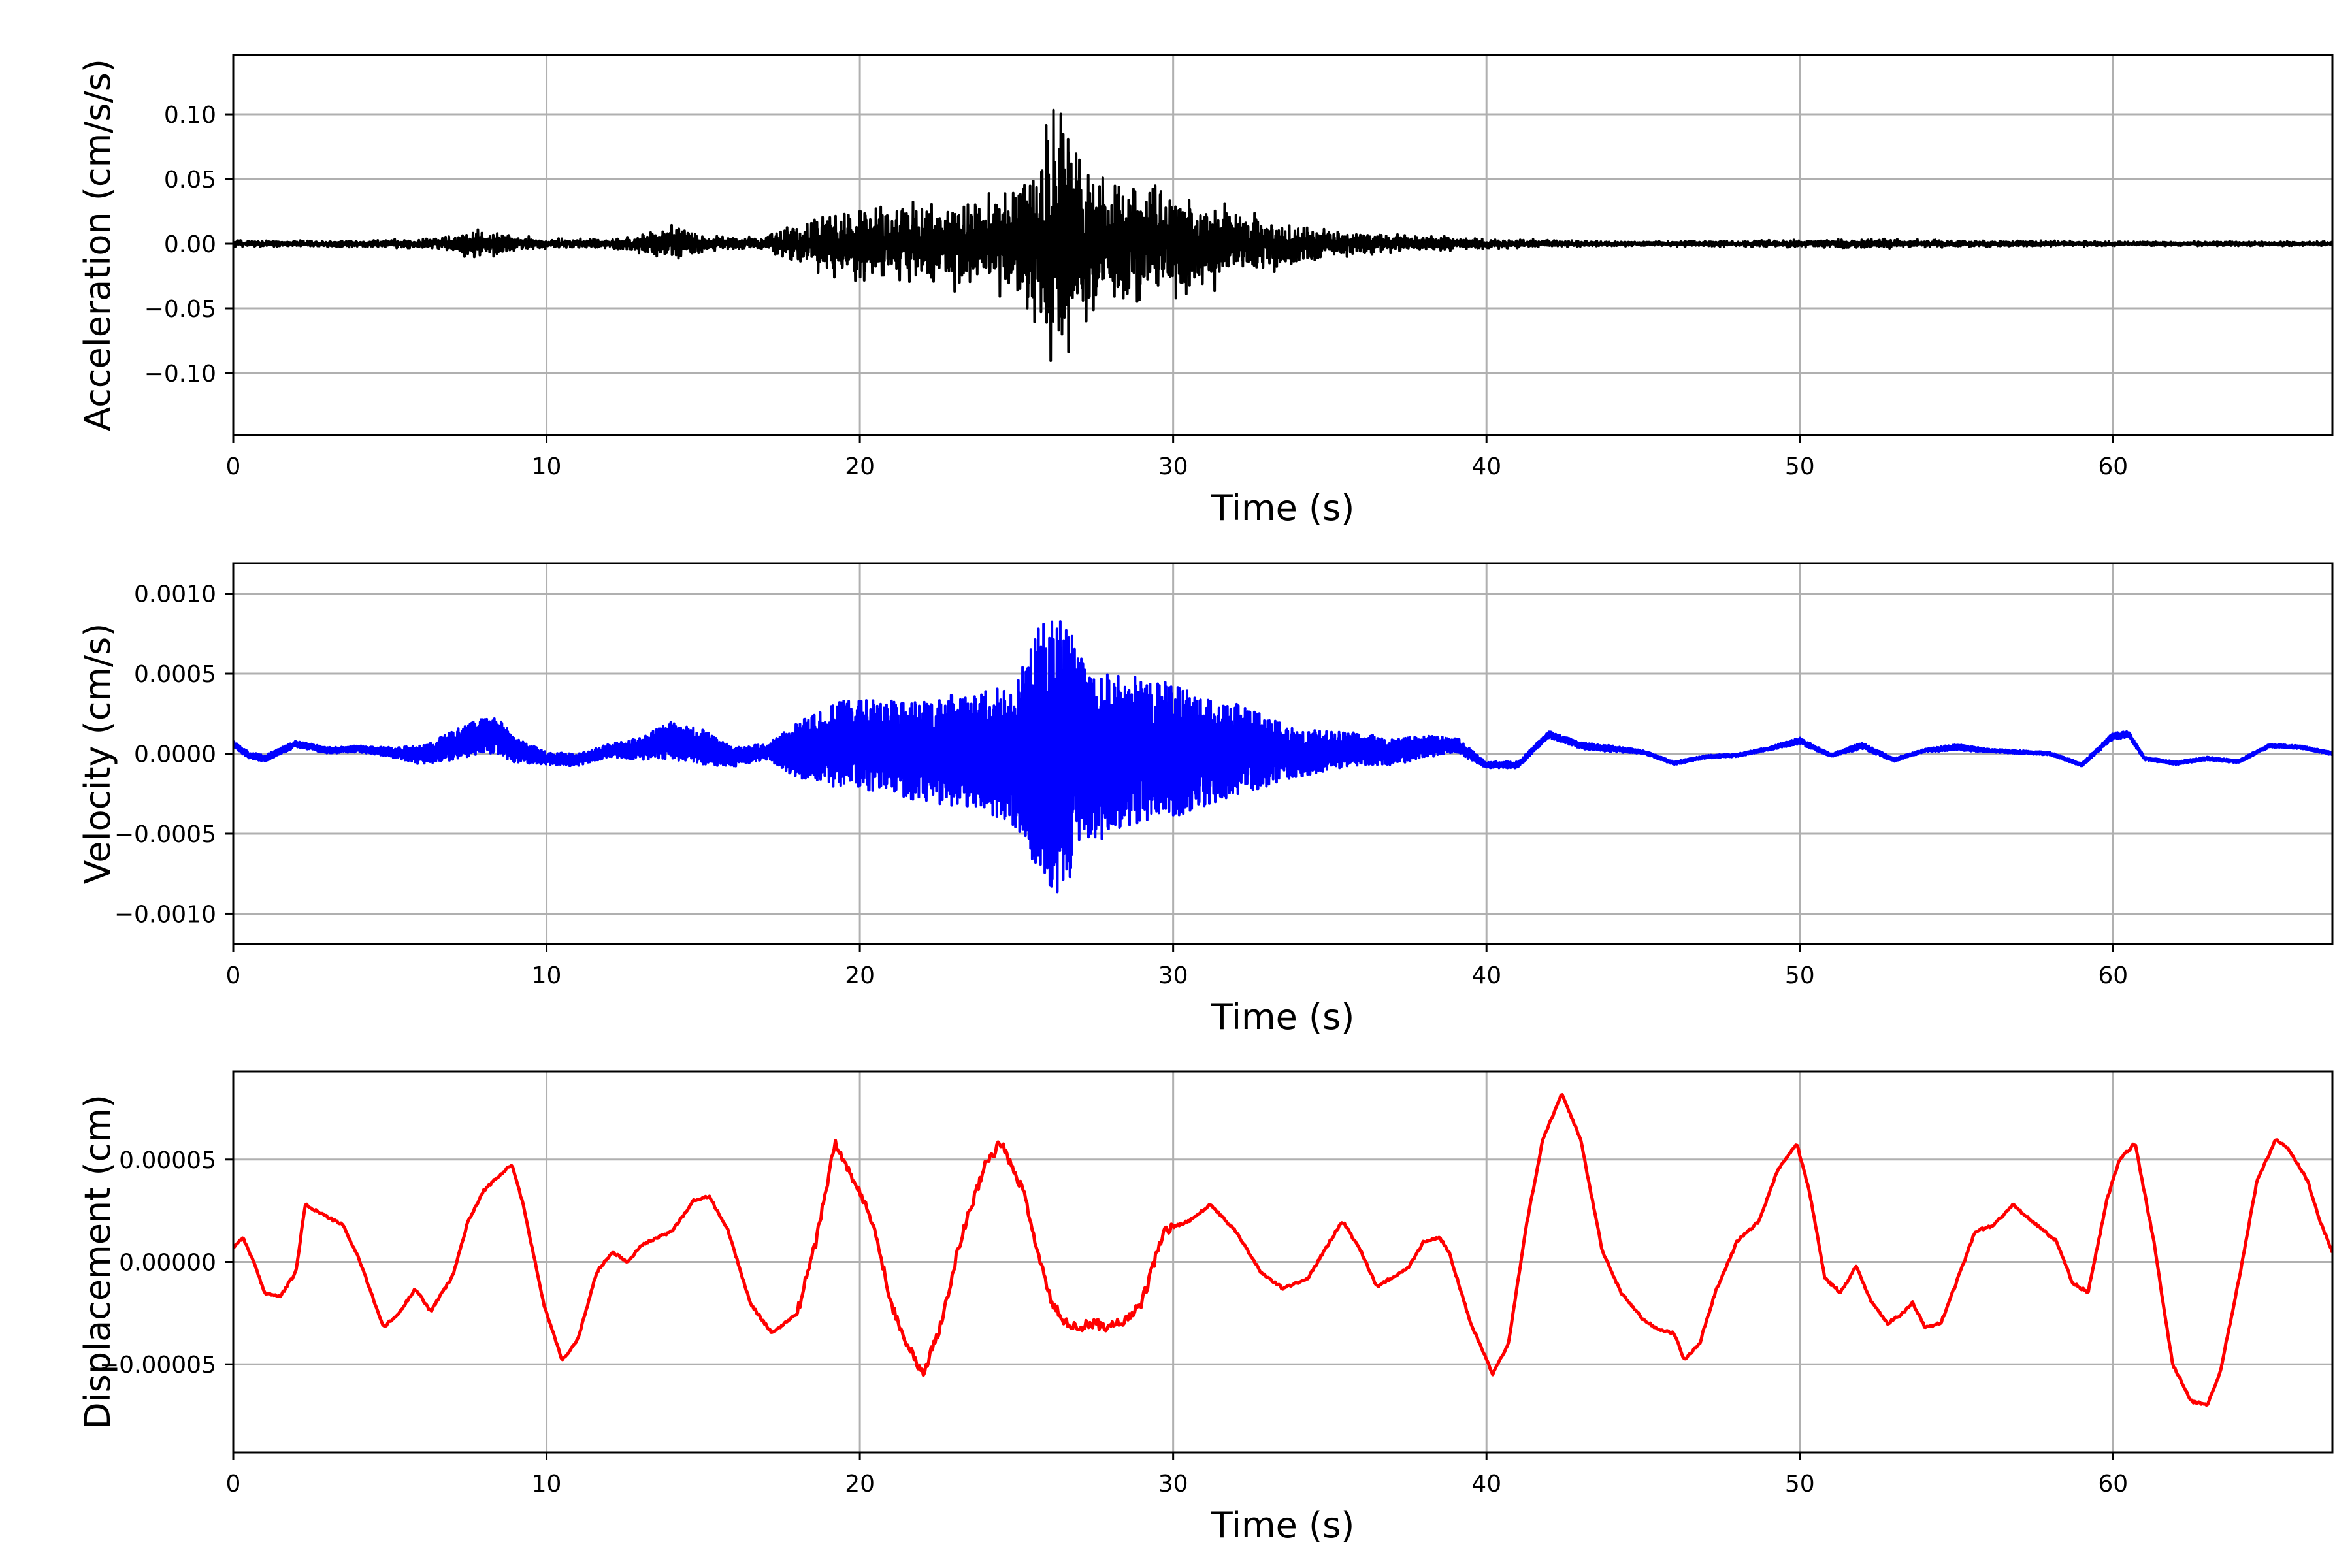 The image size is (2352, 1568). What do you see at coordinates (860, 975) in the screenshot?
I see `velocity-x-tick-label: 20` at bounding box center [860, 975].